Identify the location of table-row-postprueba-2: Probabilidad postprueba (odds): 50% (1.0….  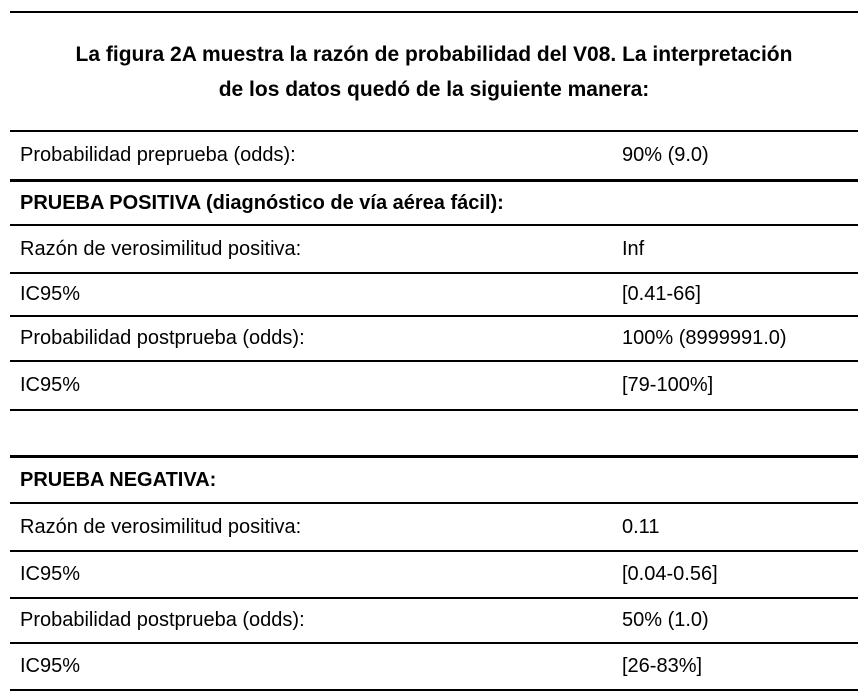
(434, 619).